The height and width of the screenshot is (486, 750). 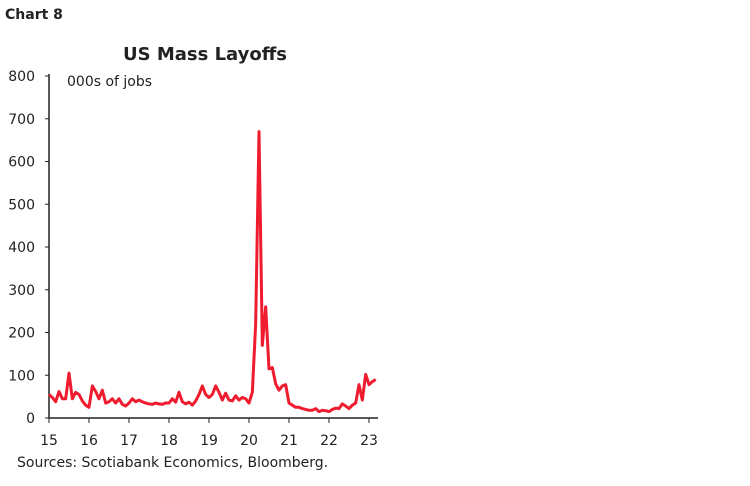 What do you see at coordinates (21, 334) in the screenshot?
I see `y-tick-label: 200` at bounding box center [21, 334].